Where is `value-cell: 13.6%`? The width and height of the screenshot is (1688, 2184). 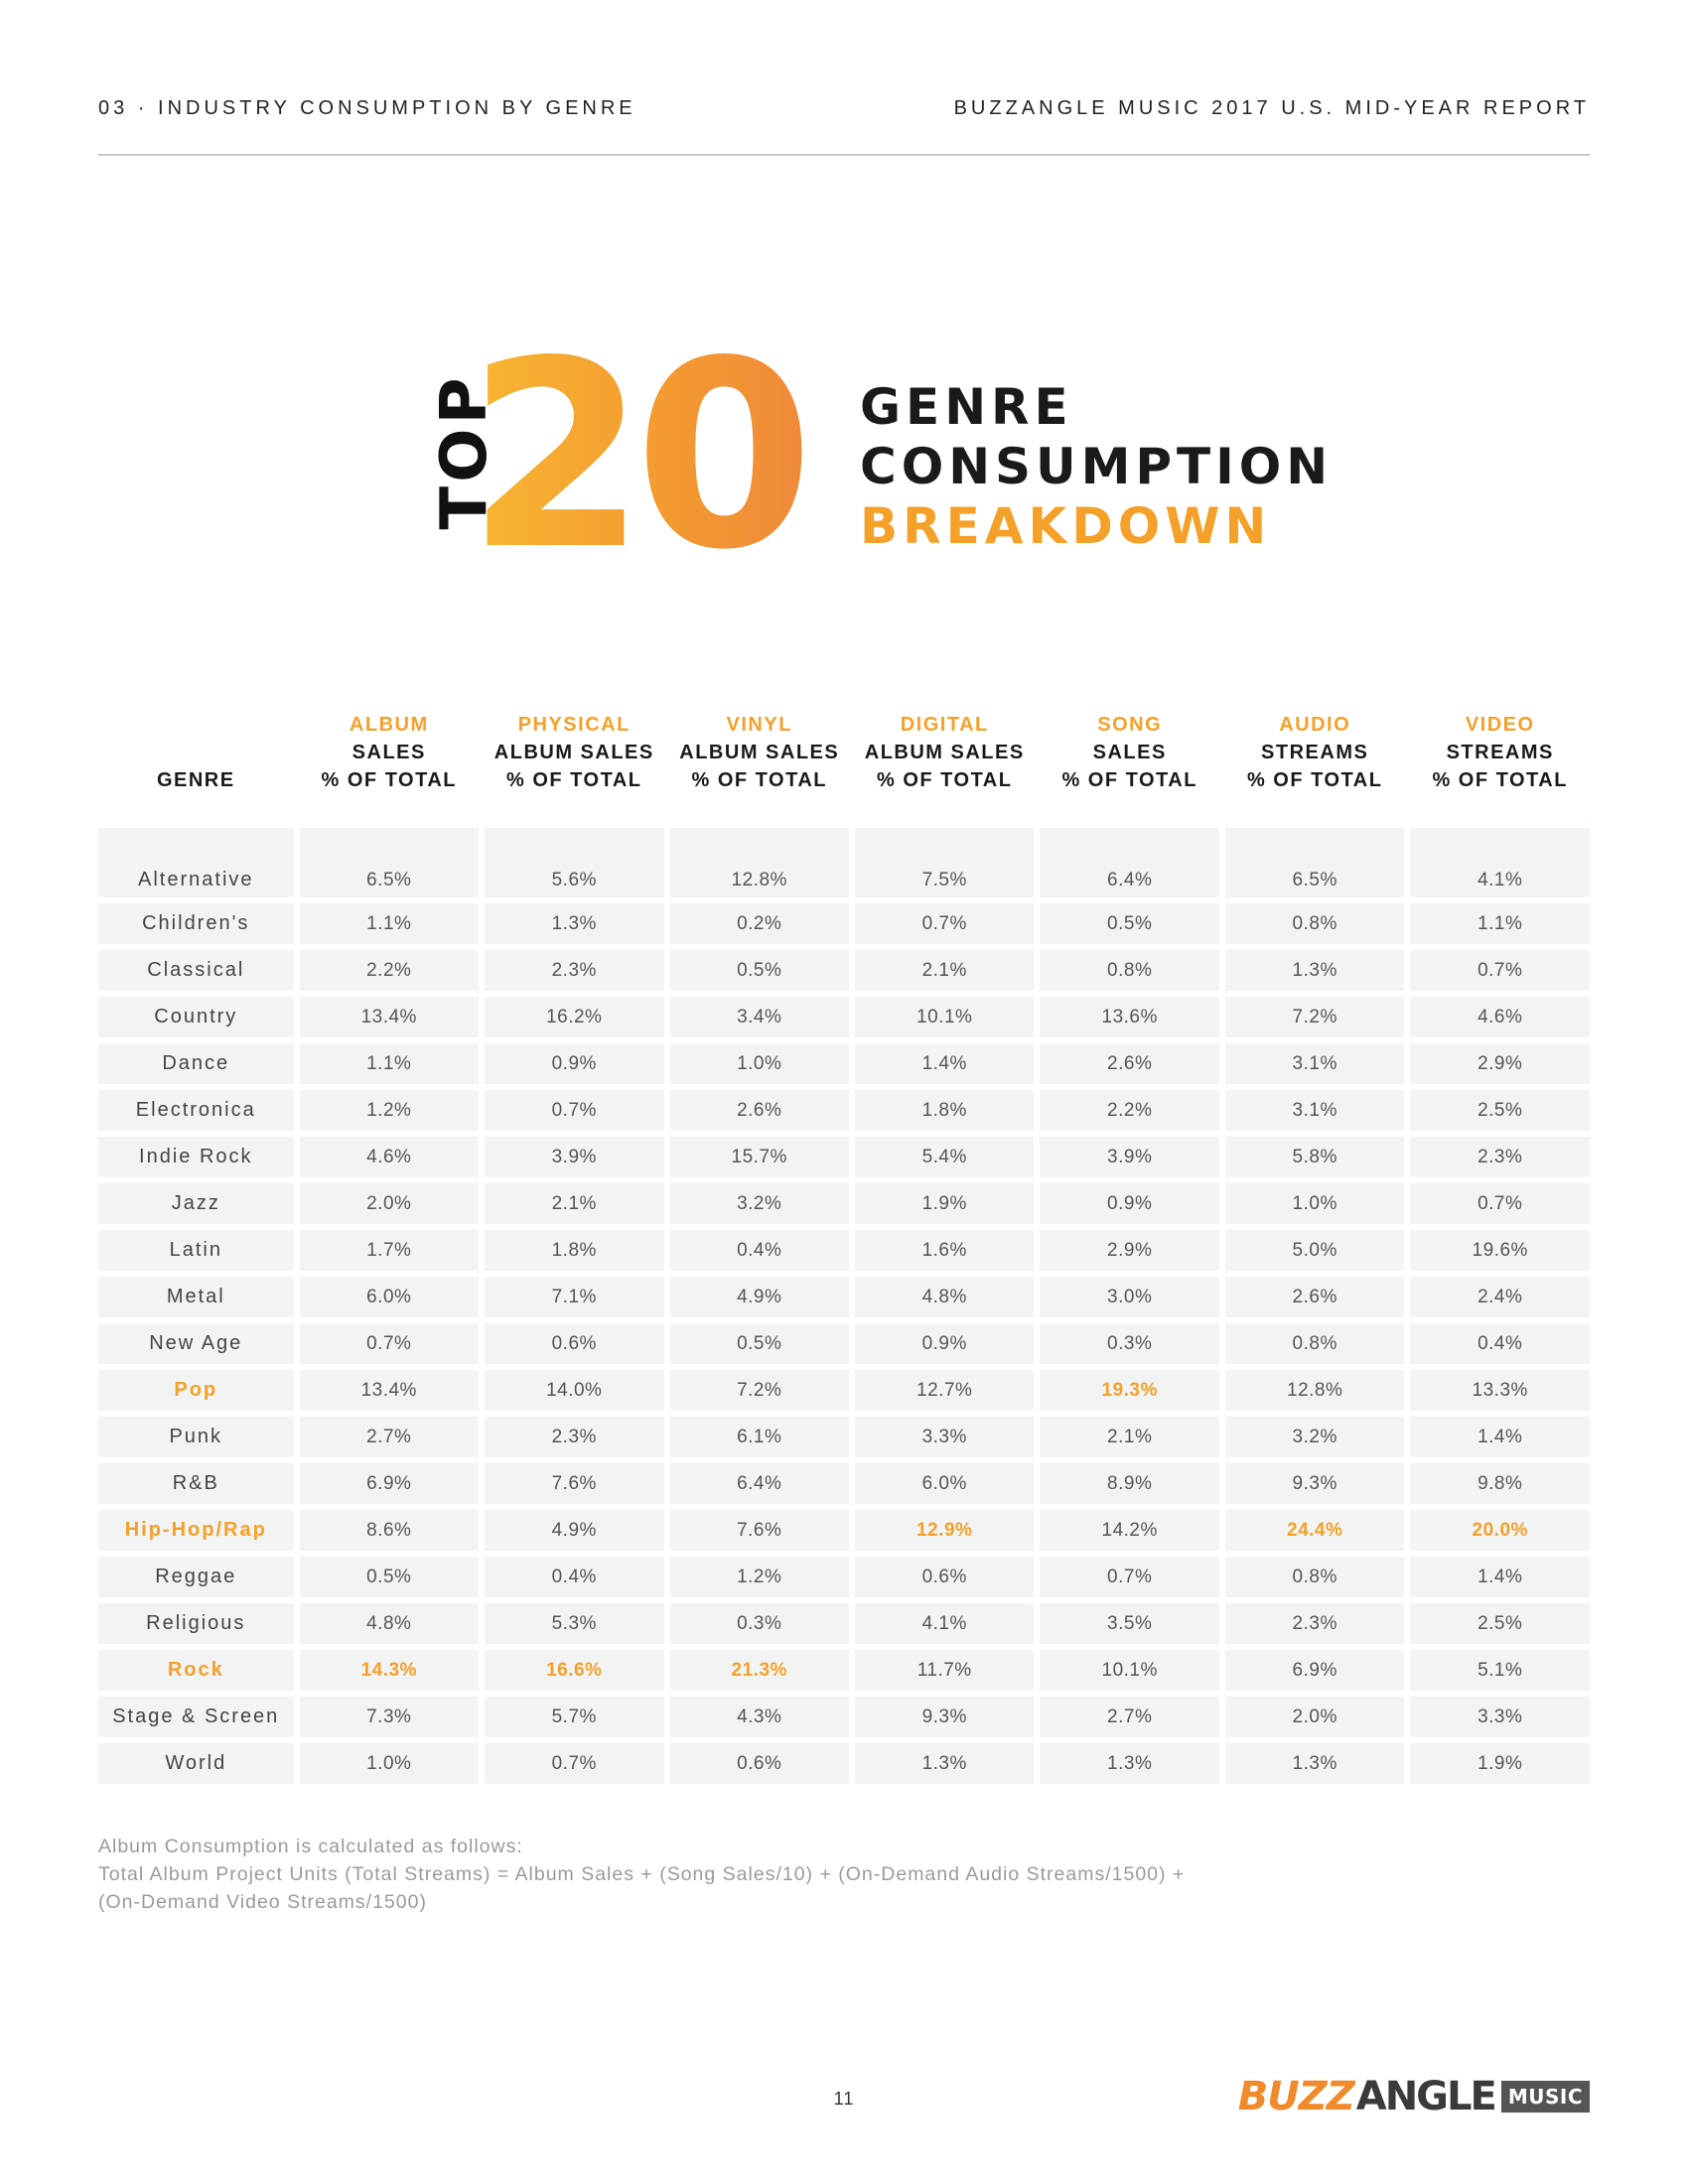
value-cell: 13.6% is located at coordinates (1129, 1017).